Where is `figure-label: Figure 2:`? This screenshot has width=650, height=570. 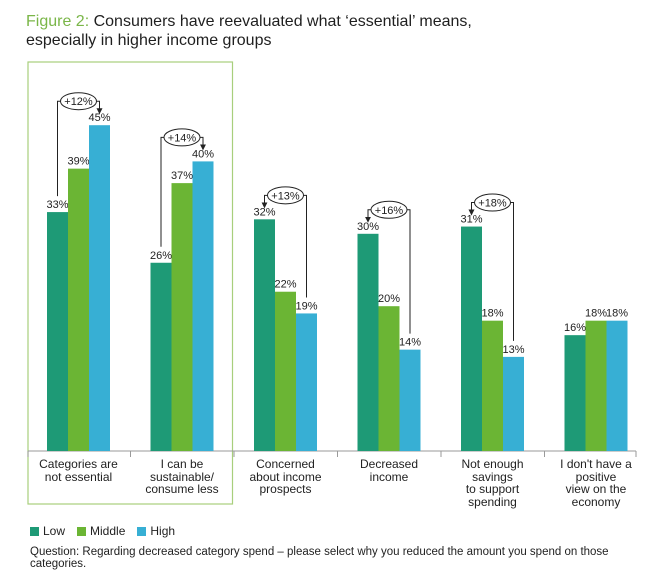
figure-label: Figure 2: is located at coordinates (58, 21).